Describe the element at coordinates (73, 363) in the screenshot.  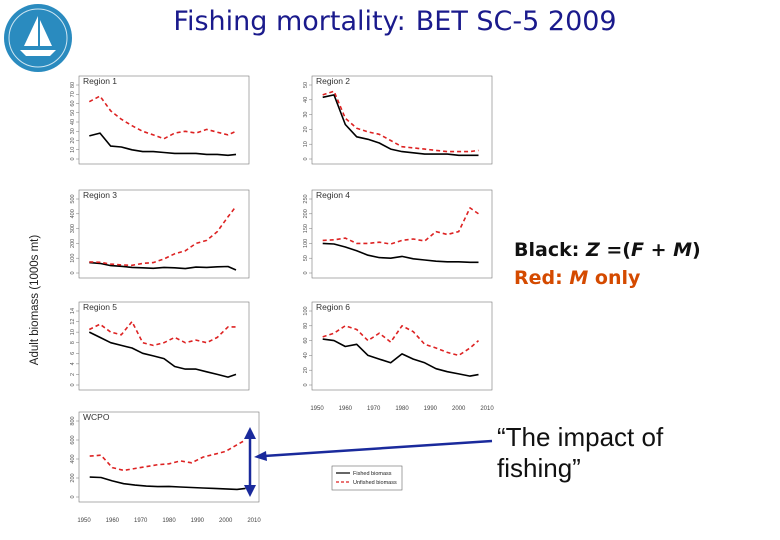
I see `y-tick-label: 4` at that location.